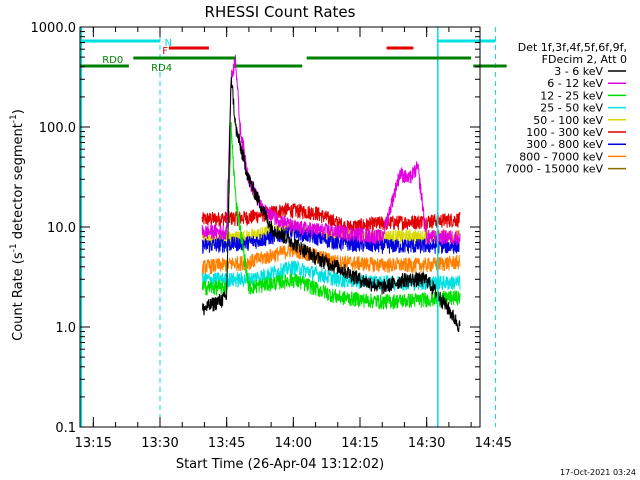 The height and width of the screenshot is (480, 640). Describe the element at coordinates (571, 108) in the screenshot. I see `legend-label-3: 25 - 50 keV` at that location.